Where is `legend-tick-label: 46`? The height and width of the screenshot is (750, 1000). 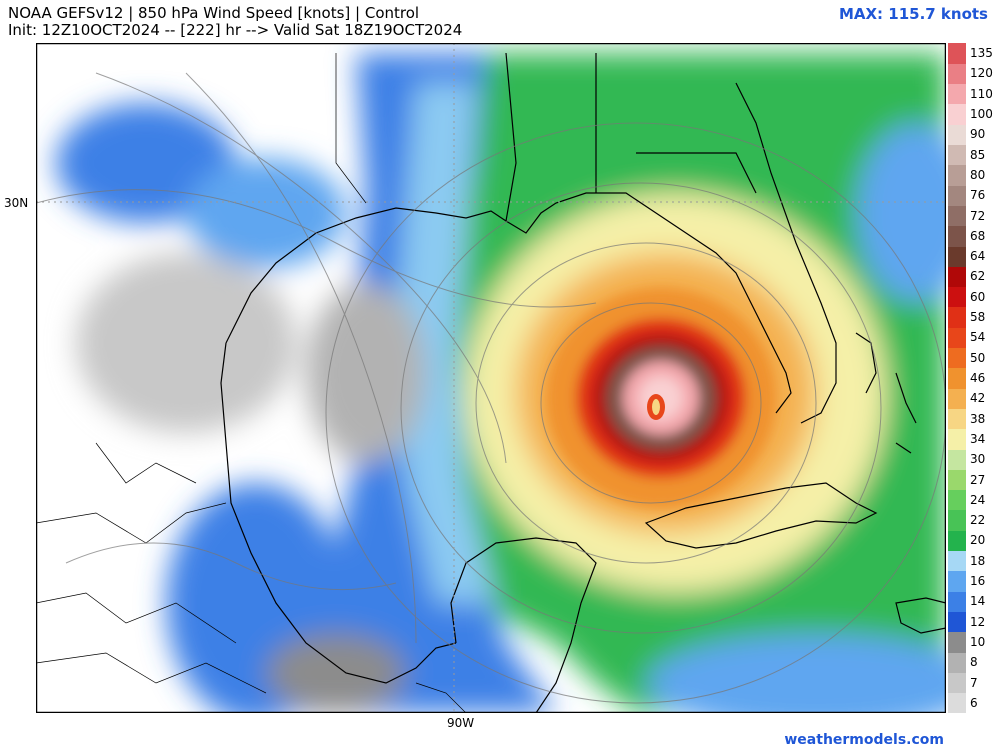
legend-tick-label: 46 is located at coordinates (978, 378).